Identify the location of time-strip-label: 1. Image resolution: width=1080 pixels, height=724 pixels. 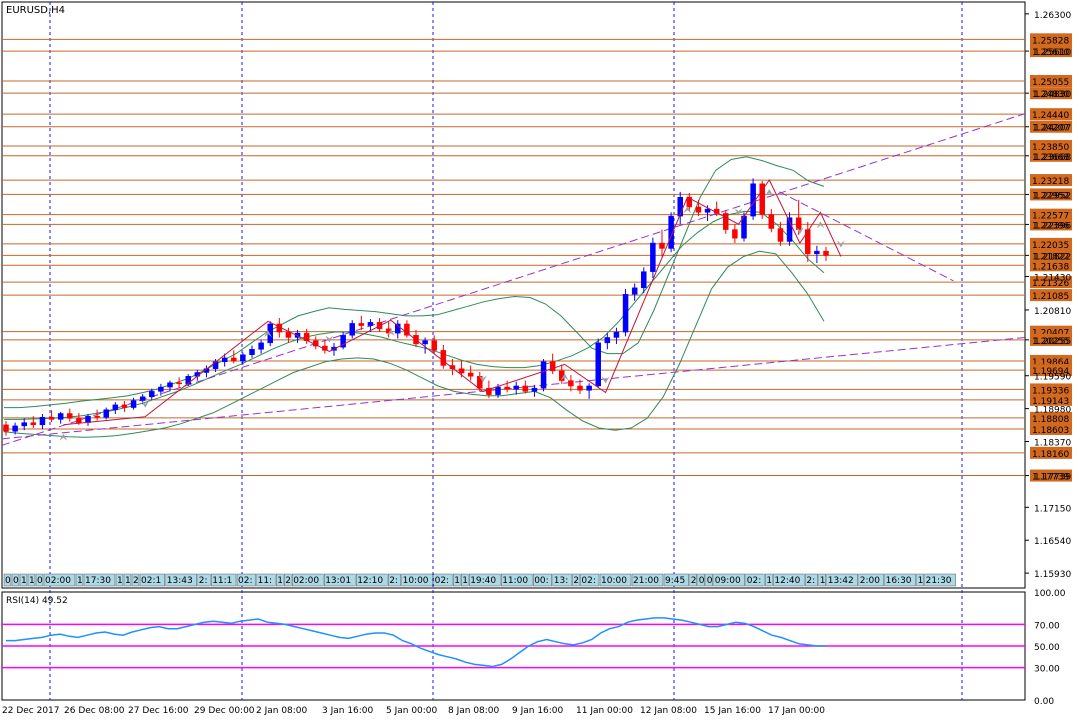
(32, 581).